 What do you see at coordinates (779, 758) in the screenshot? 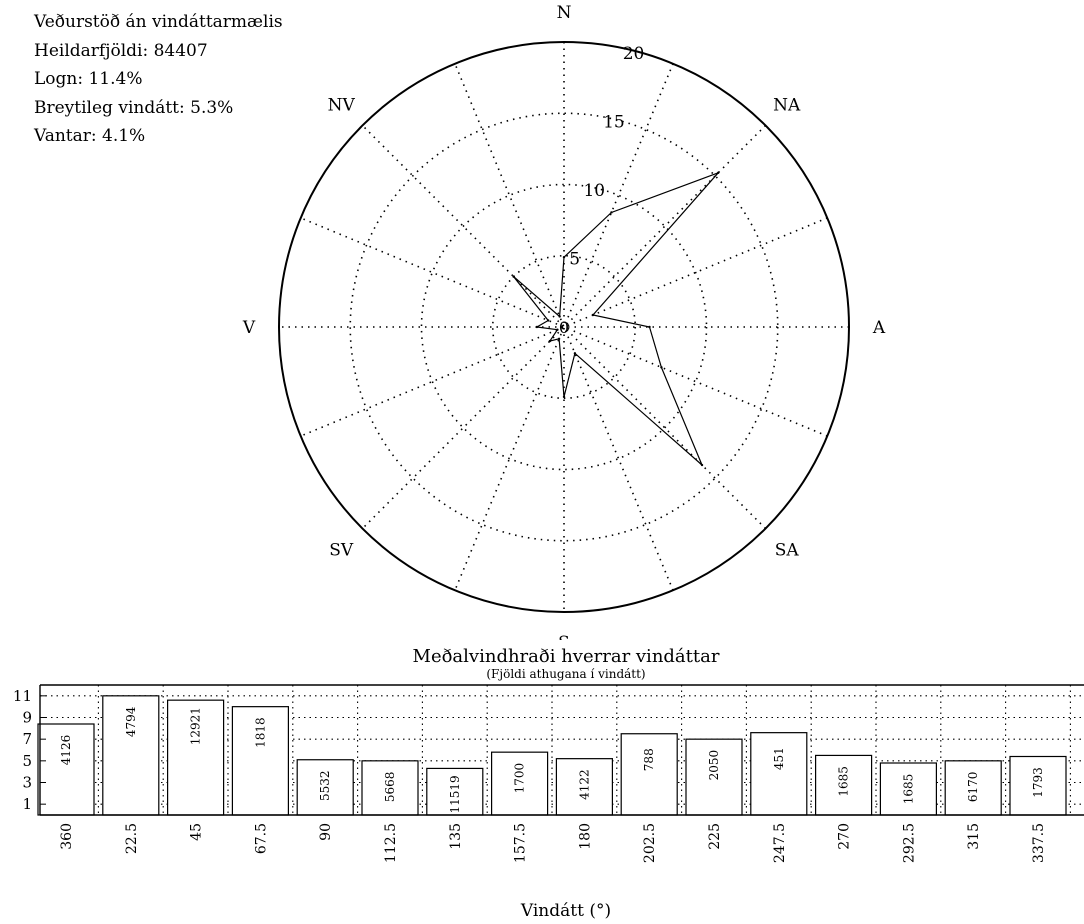
I see `bar-count-label: 451` at bounding box center [779, 758].